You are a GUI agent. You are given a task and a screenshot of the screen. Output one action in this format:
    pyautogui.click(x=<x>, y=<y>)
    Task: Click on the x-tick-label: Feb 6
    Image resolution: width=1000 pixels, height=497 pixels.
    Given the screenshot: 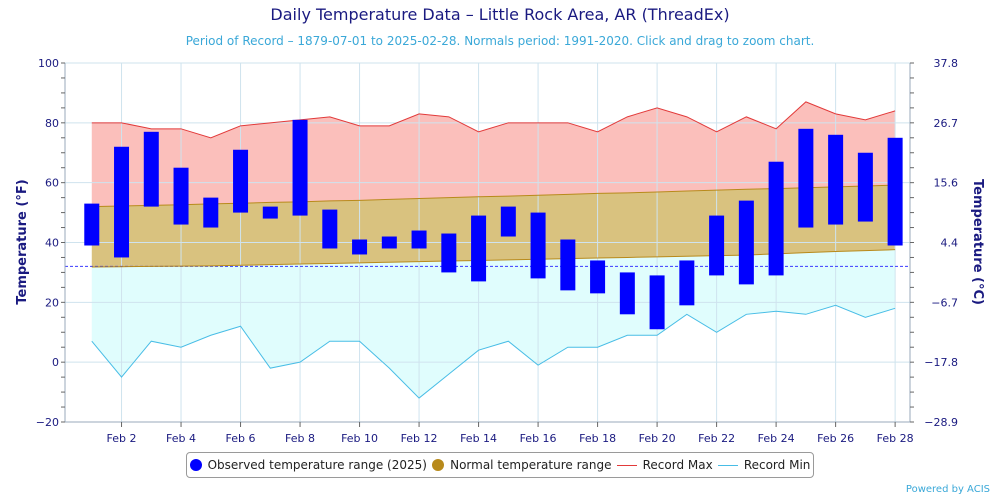 What is the action you would take?
    pyautogui.click(x=241, y=438)
    